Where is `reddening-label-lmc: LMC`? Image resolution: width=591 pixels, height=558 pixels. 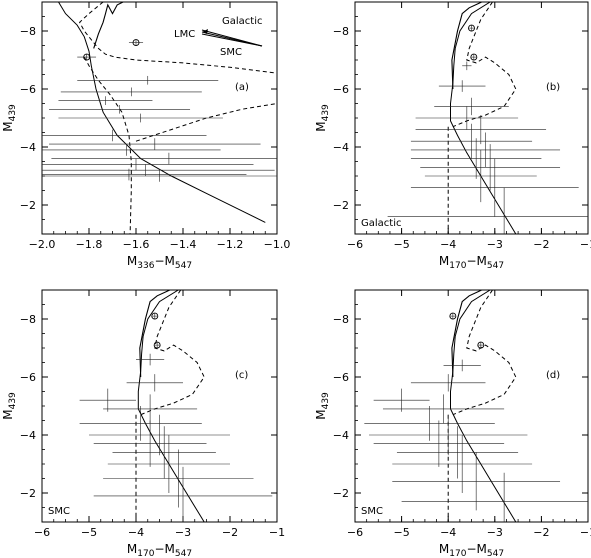 reddening-label-lmc: LMC is located at coordinates (184, 34).